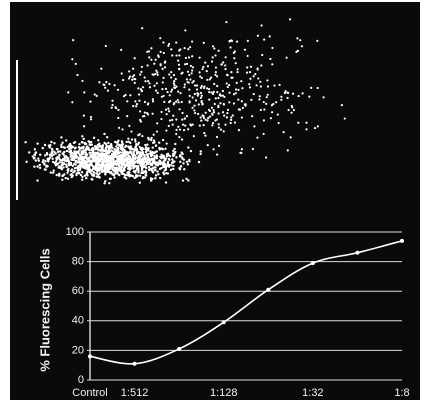 The width and height of the screenshot is (430, 408). I want to click on data-point, so click(223, 322).